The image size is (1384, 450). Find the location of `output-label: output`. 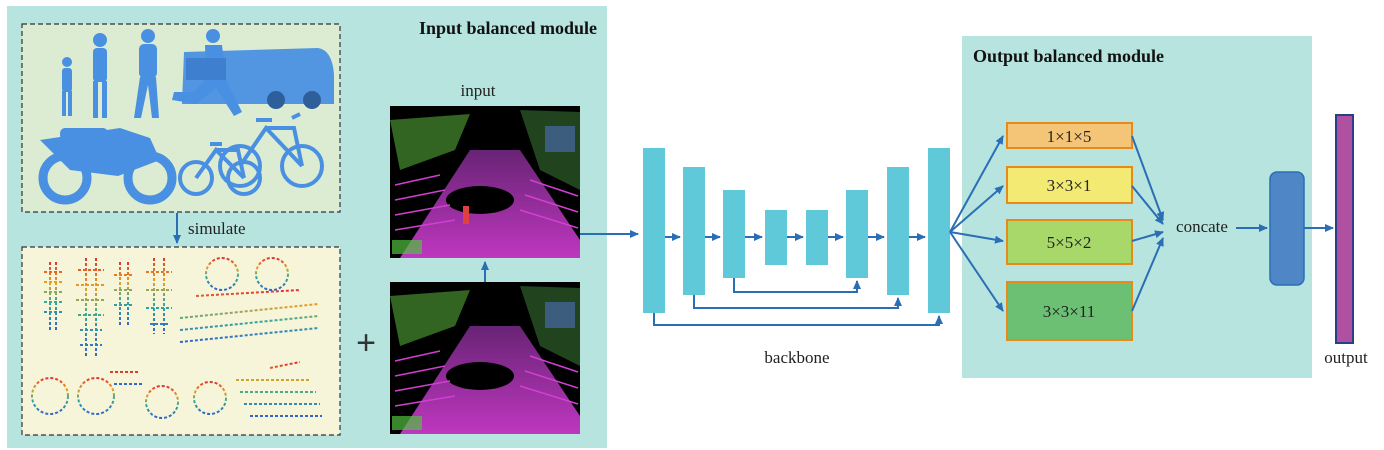

output-label: output is located at coordinates (1346, 357).